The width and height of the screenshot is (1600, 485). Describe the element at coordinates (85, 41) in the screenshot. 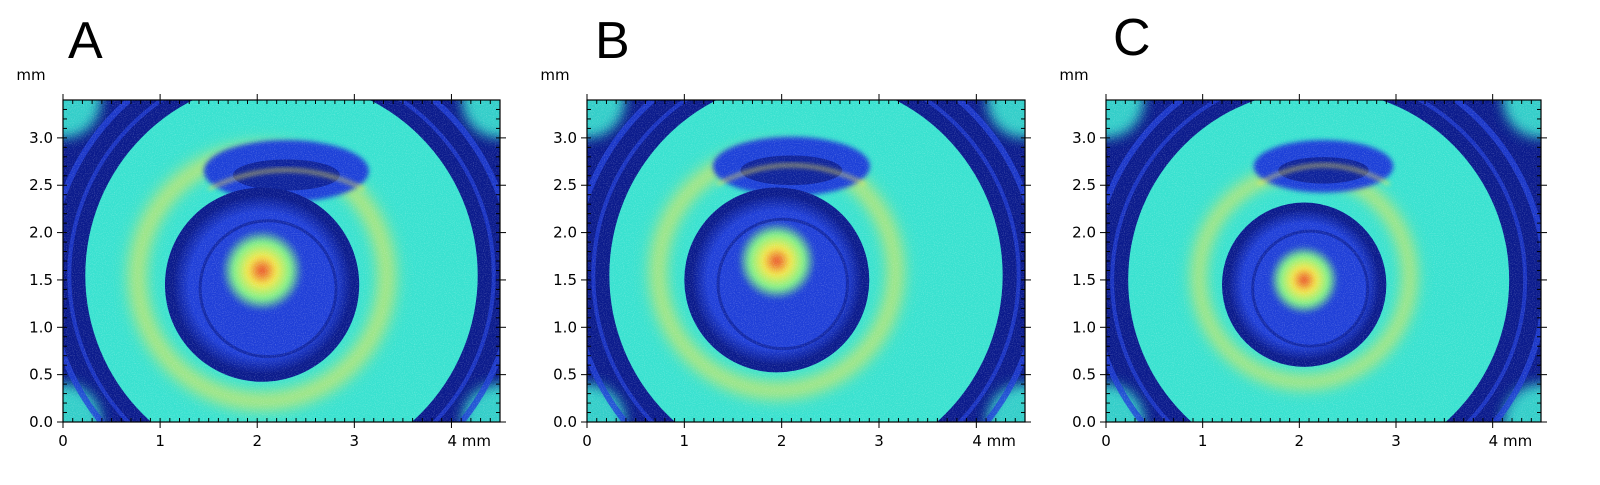

I see `panel-label: A` at that location.